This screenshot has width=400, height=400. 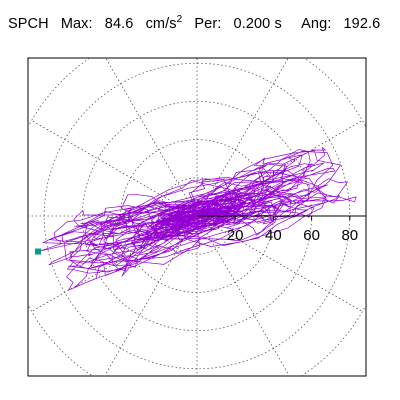 I want to click on max-label: Max:, so click(x=76, y=23).